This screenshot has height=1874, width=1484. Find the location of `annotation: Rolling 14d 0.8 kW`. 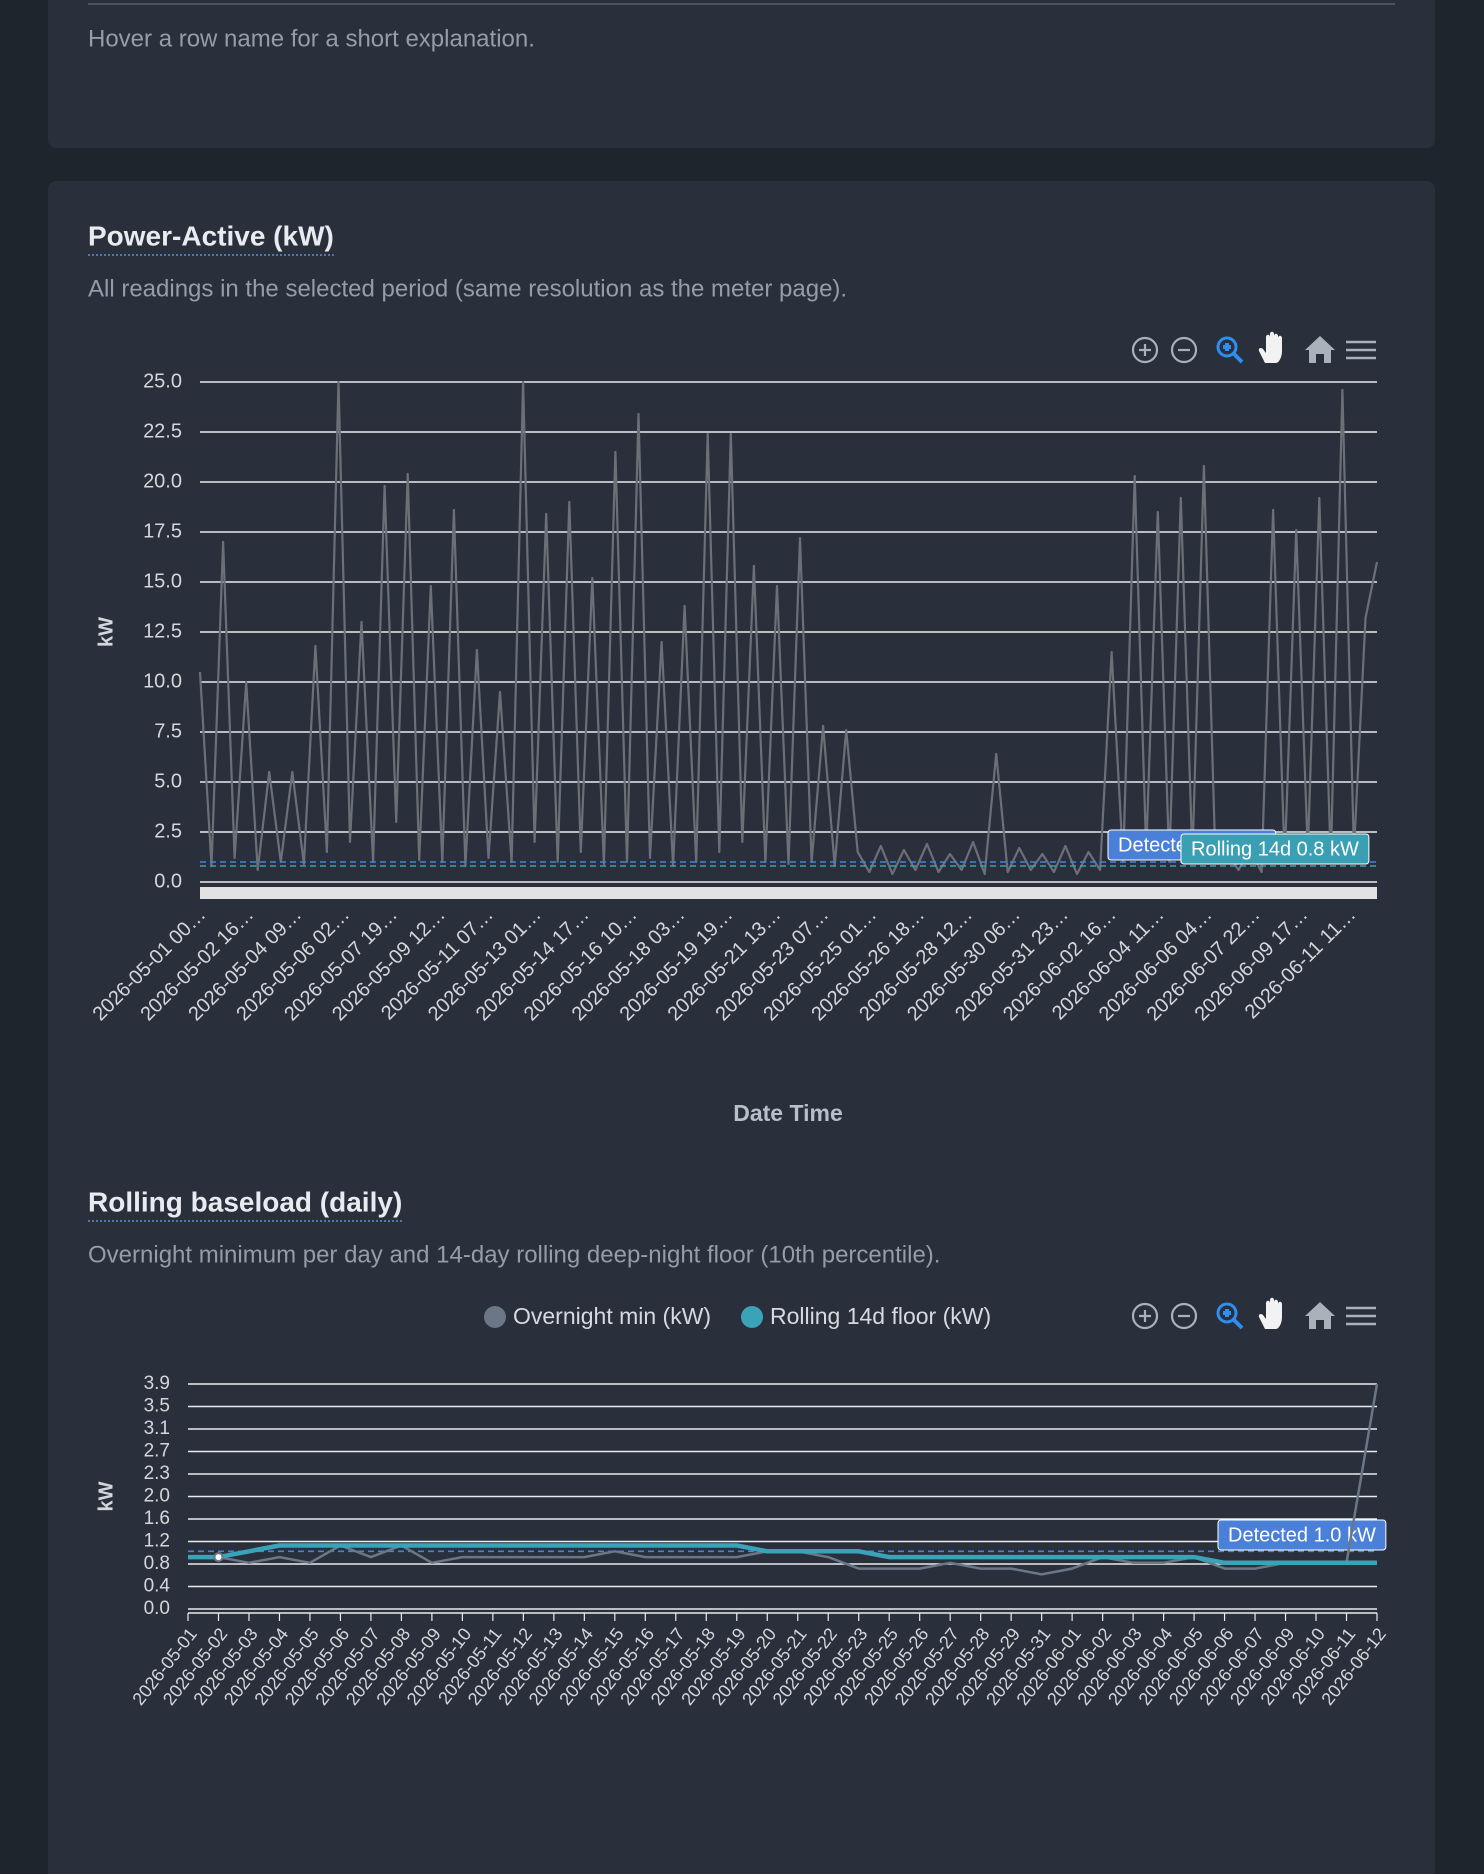

annotation: Rolling 14d 0.8 kW is located at coordinates (1275, 849).